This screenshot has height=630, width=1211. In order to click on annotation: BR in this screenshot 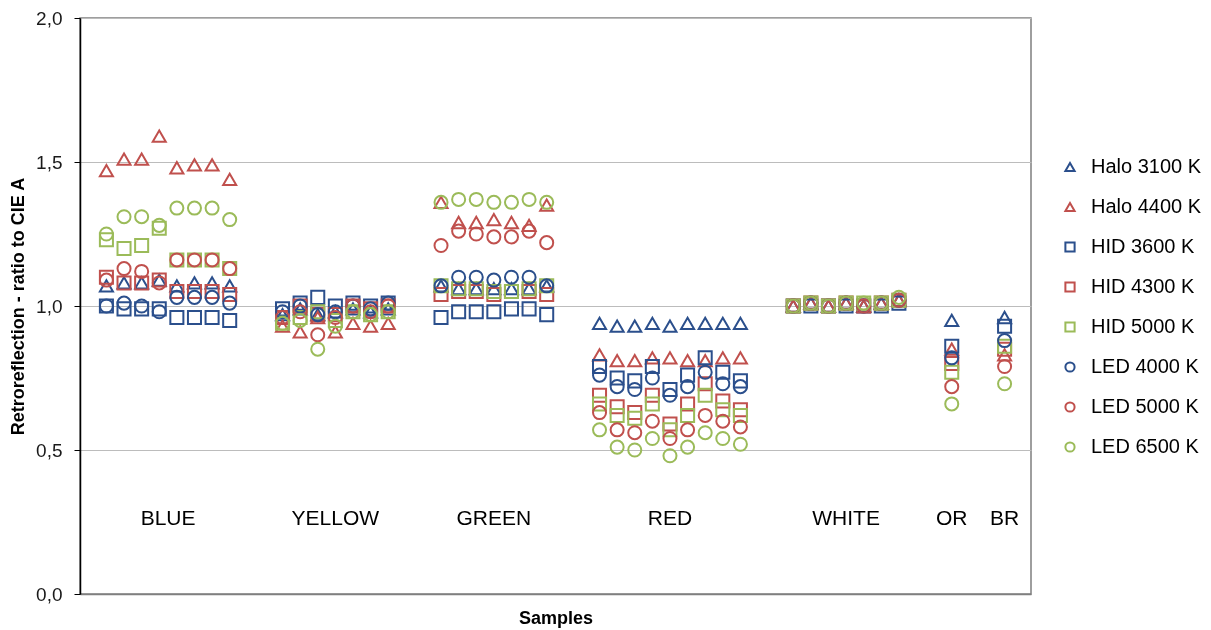, I will do `click(1004, 518)`.